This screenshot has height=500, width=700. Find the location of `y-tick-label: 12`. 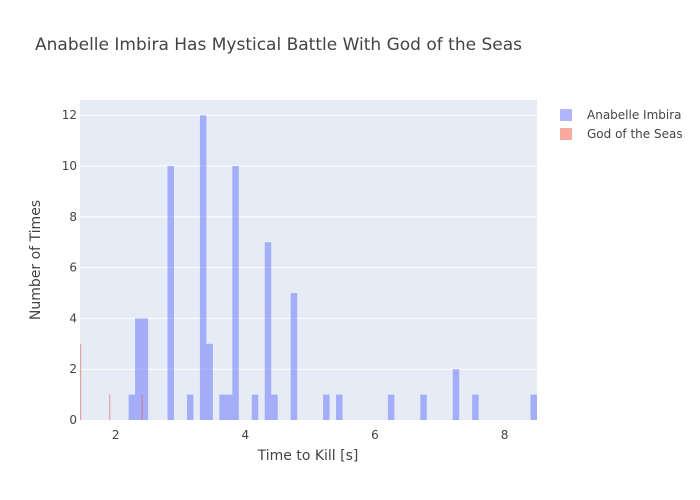

y-tick-label: 12 is located at coordinates (69, 115).